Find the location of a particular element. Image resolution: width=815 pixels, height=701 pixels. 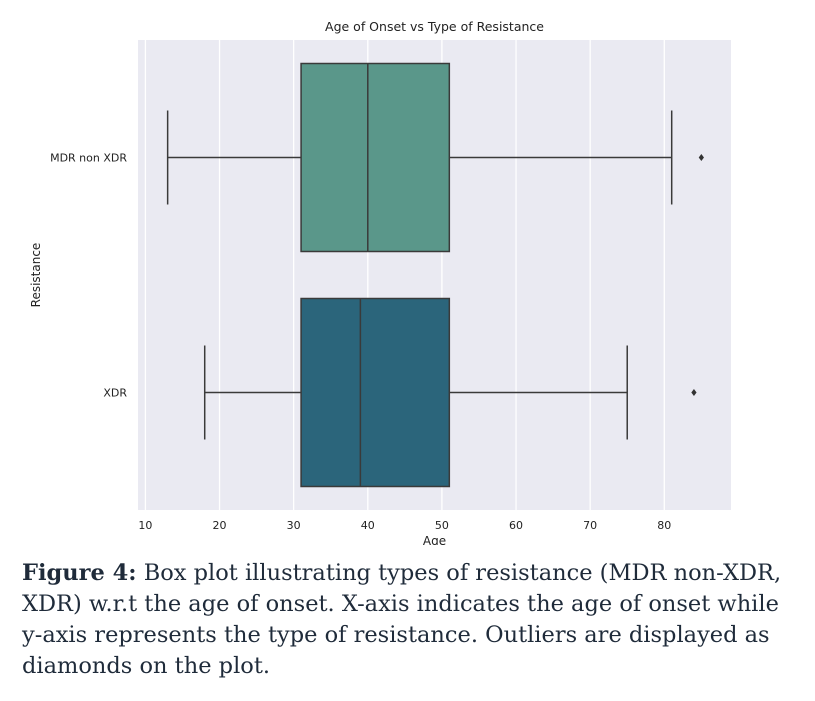

x-axis-label: Age is located at coordinates (434, 539).